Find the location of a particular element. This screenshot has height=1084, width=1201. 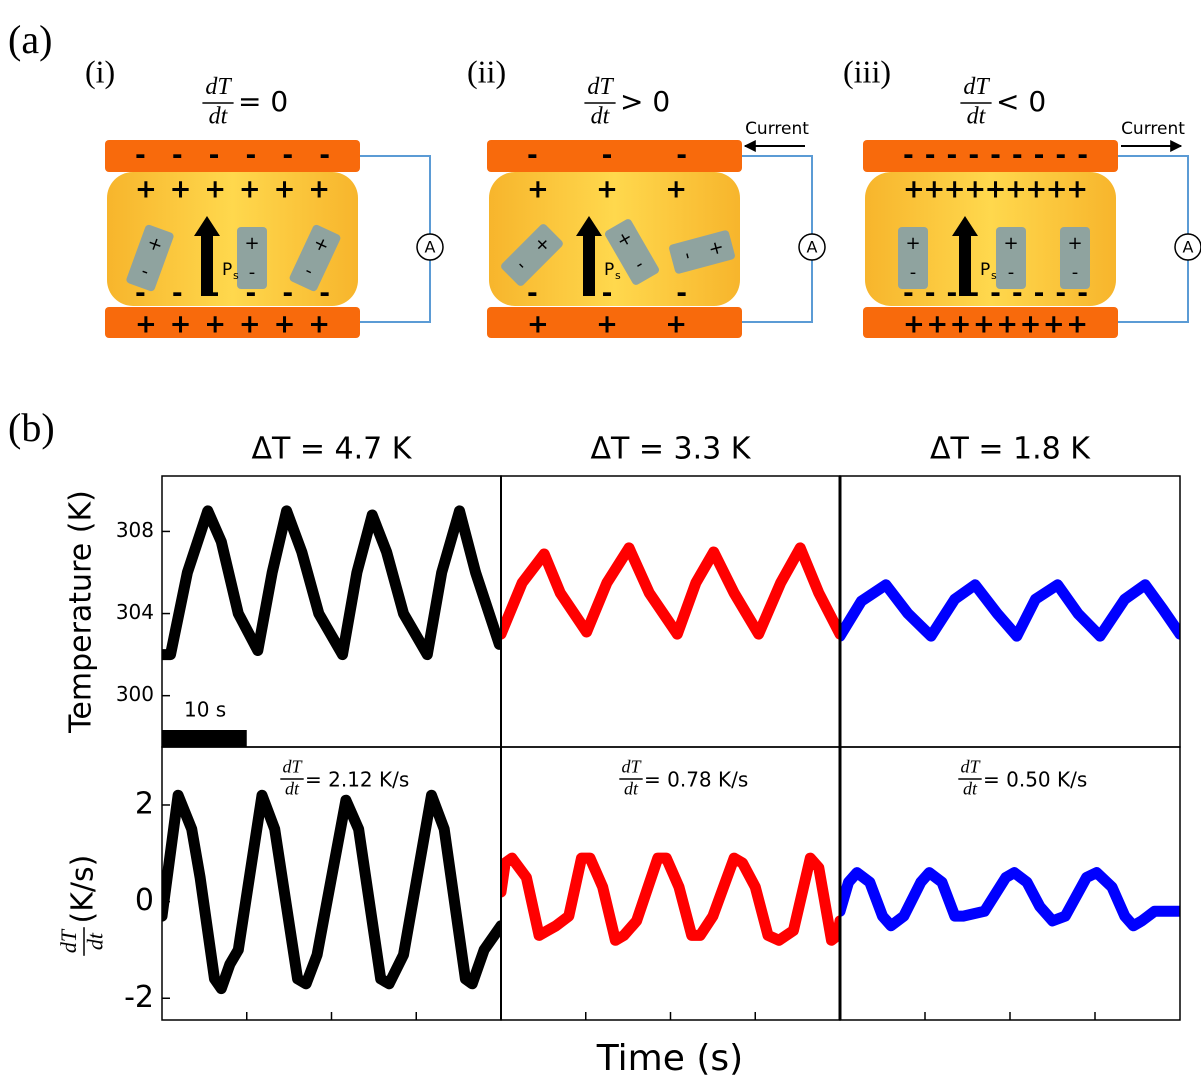

panel-sublabel: (iii) is located at coordinates (867, 71).